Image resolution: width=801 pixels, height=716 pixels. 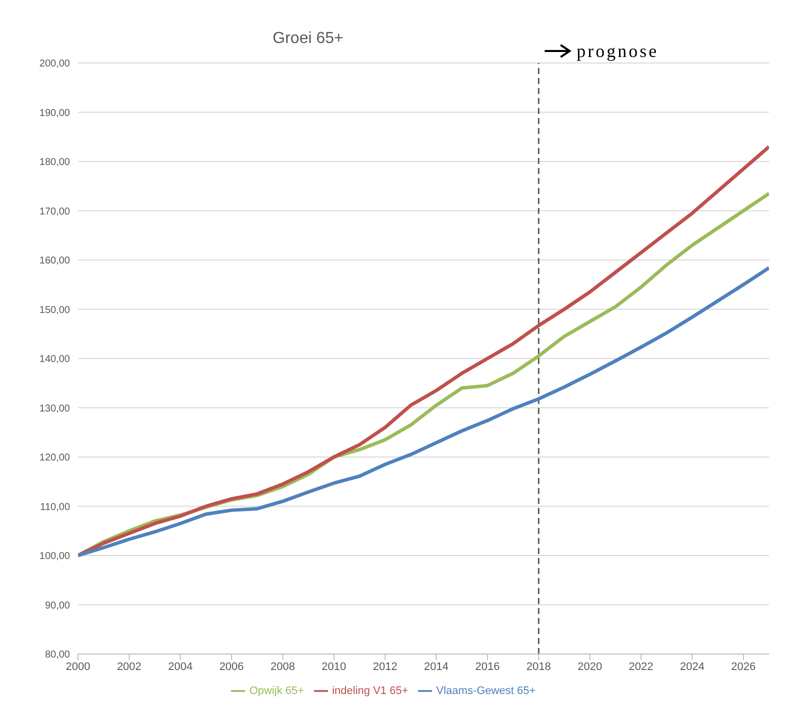 What do you see at coordinates (54, 113) in the screenshot?
I see `y-tick-label: 190,00` at bounding box center [54, 113].